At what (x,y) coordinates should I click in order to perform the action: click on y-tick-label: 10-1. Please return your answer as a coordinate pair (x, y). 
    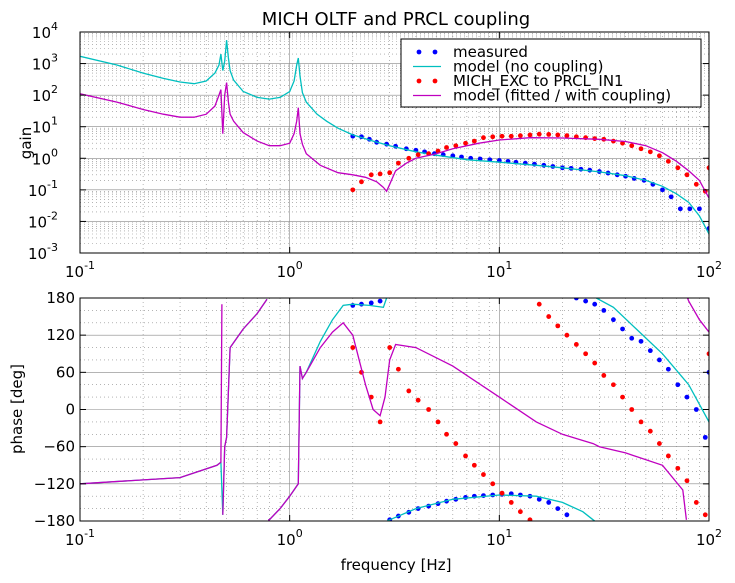
    Looking at the image, I should click on (43, 189).